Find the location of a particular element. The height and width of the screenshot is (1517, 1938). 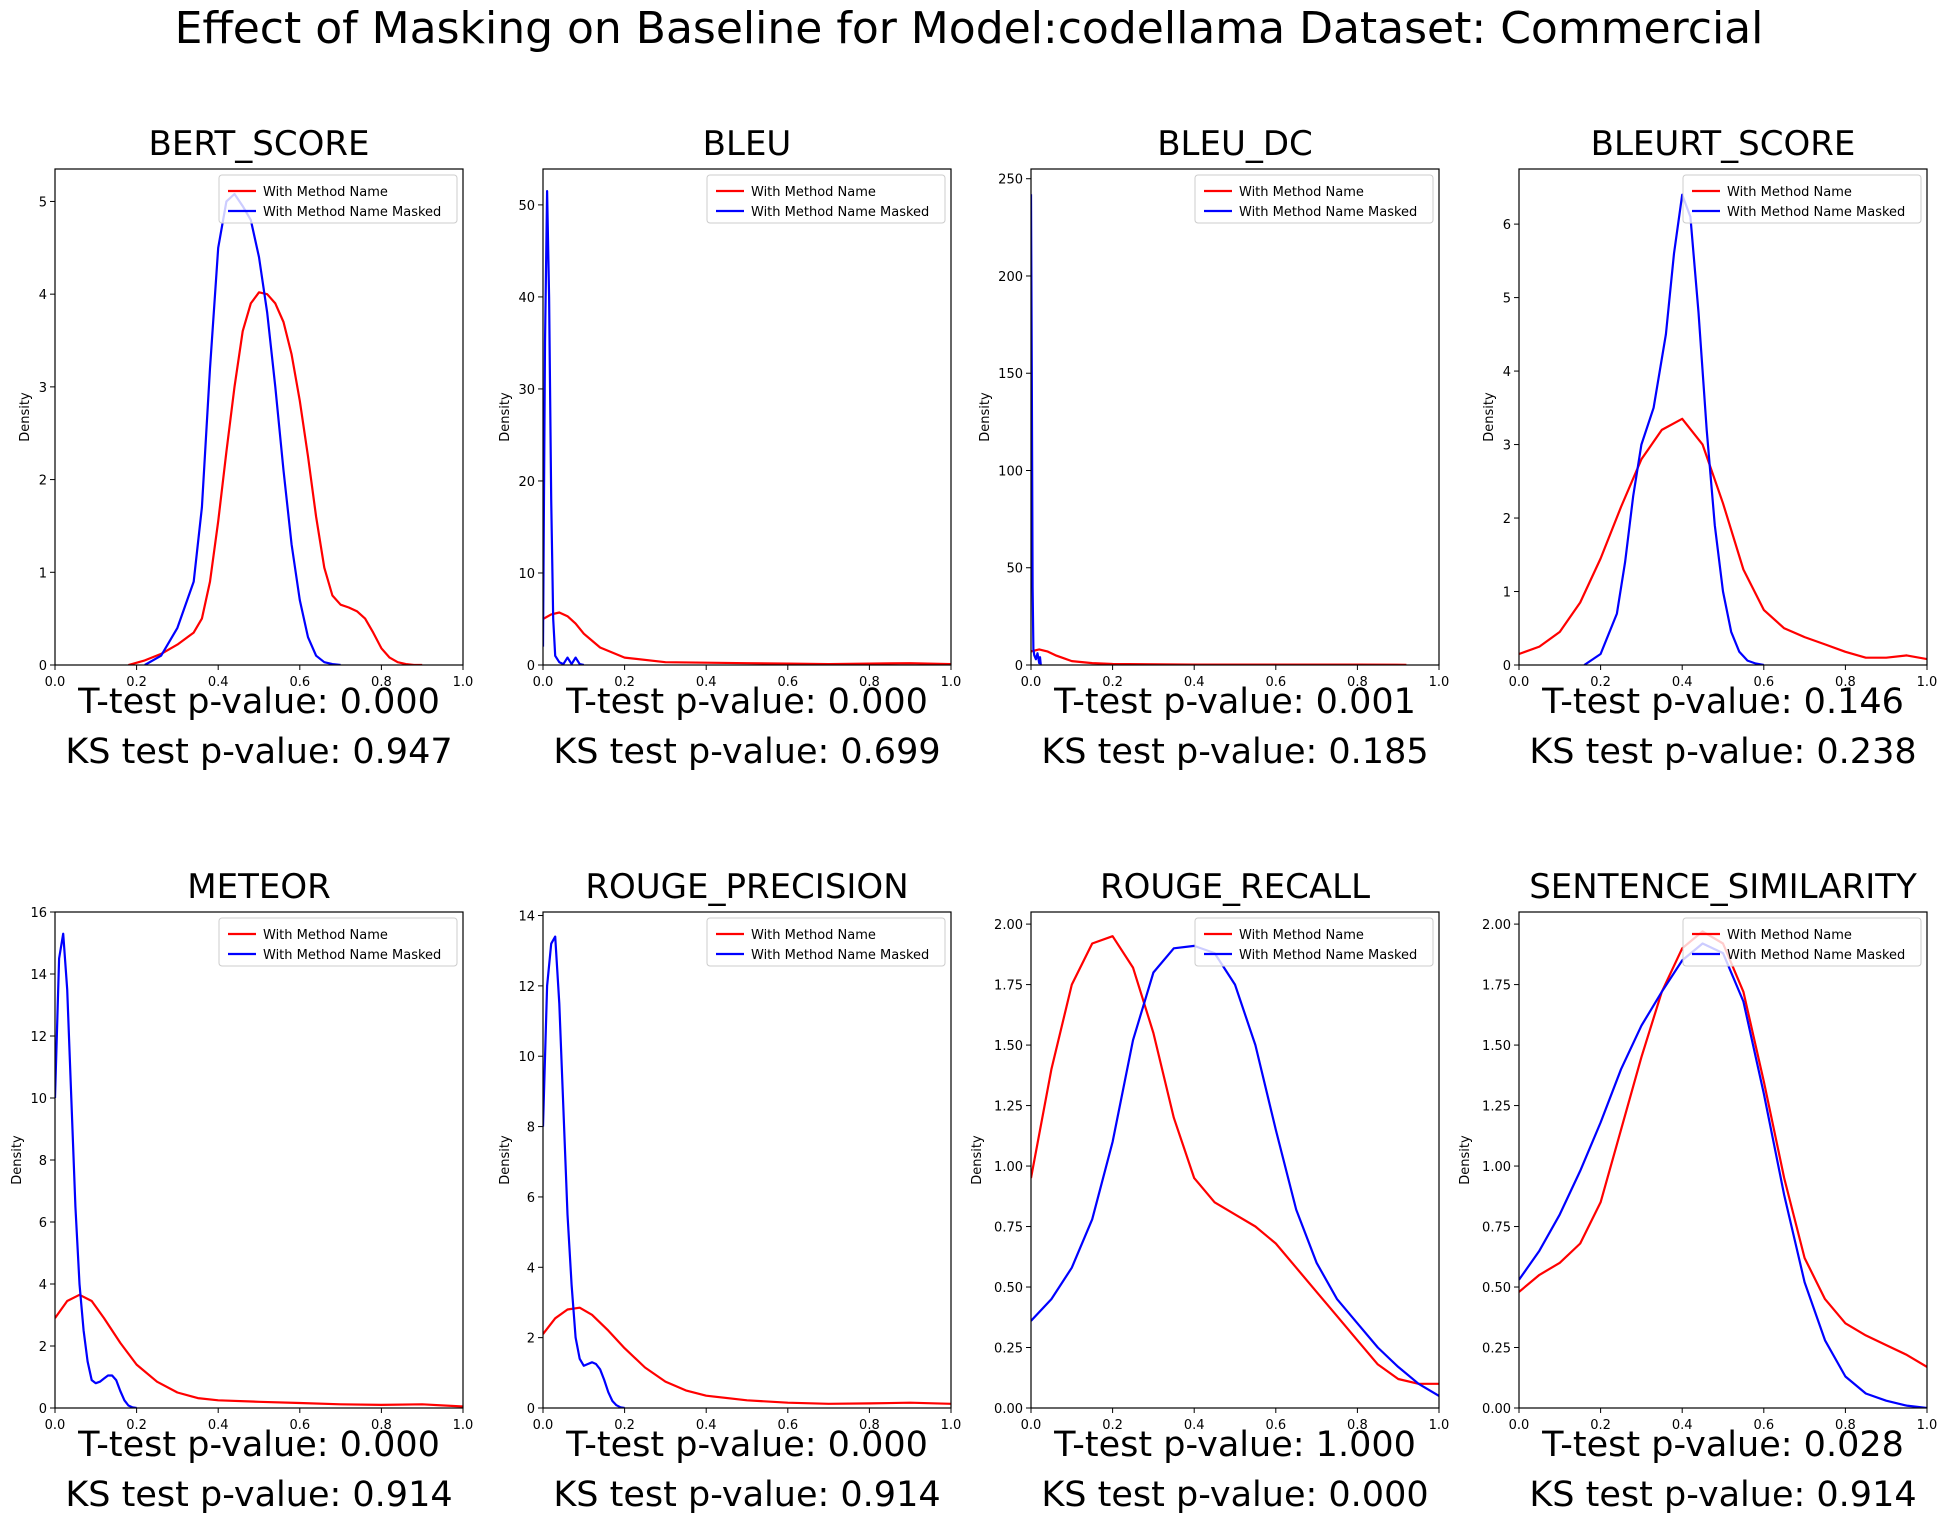

kstest-result: KS test p-value: 0.947 is located at coordinates (259, 752).